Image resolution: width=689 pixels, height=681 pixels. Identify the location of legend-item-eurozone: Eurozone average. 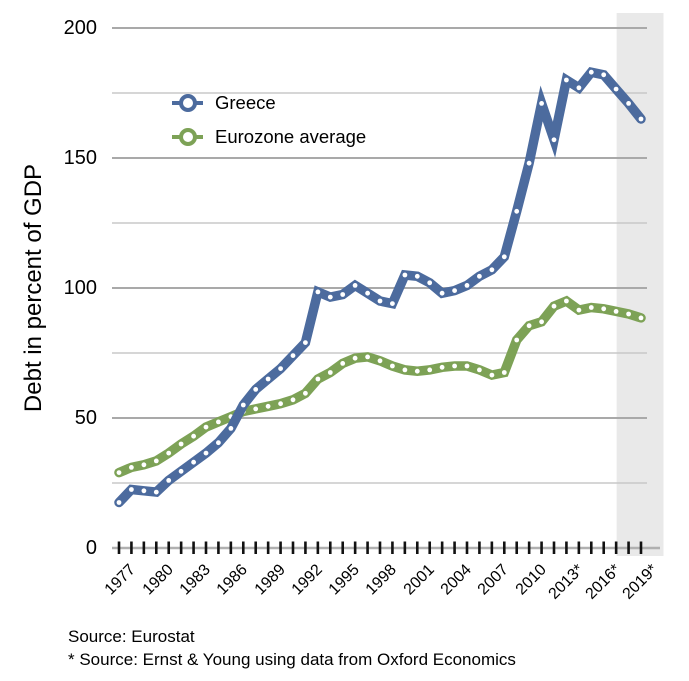
(269, 137).